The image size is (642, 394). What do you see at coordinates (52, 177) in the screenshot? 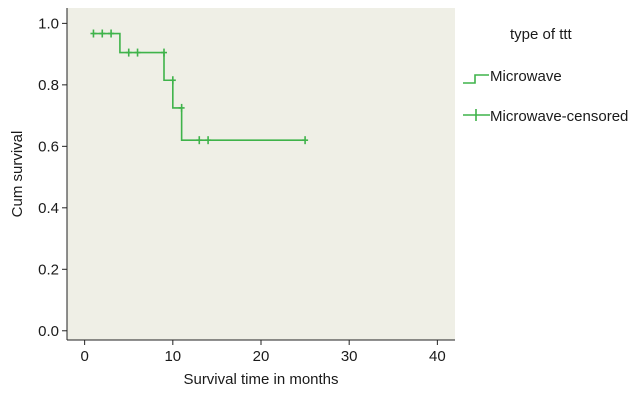
I see `y-axis-ticks: 0.0 0.2 0.4 0.6 0.8 1.0` at bounding box center [52, 177].